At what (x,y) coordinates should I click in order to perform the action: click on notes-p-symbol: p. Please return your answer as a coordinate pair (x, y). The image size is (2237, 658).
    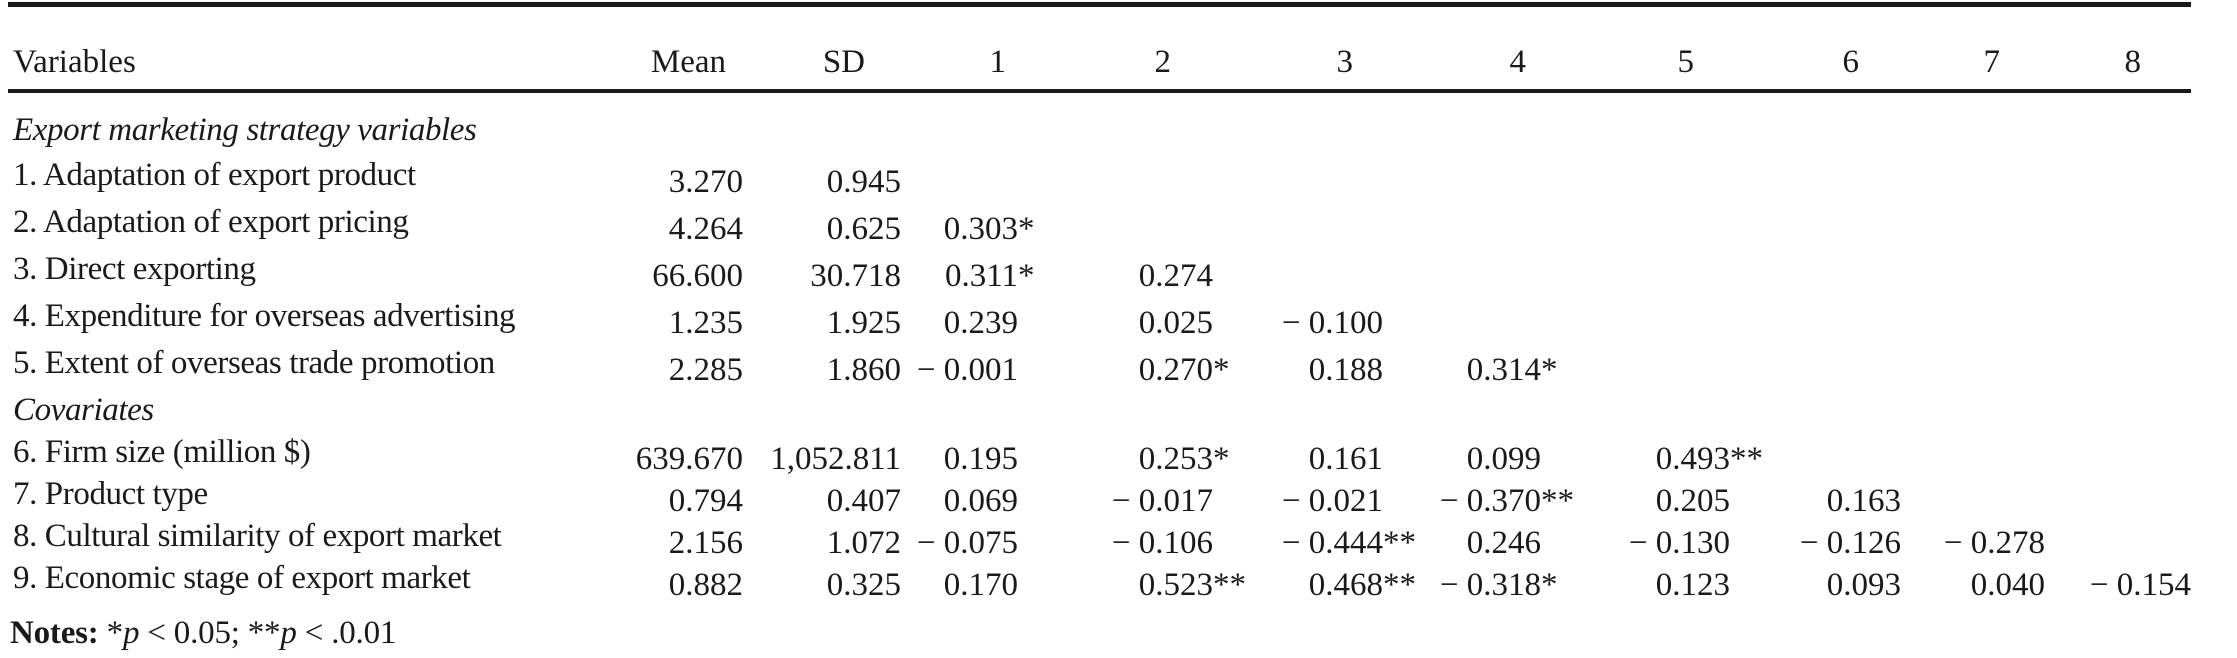
    Looking at the image, I should click on (131, 633).